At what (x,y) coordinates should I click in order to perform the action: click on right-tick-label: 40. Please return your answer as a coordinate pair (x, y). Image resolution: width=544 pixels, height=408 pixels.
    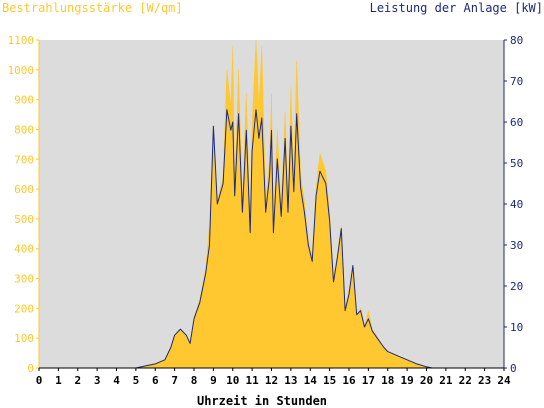
    Looking at the image, I should click on (516, 204).